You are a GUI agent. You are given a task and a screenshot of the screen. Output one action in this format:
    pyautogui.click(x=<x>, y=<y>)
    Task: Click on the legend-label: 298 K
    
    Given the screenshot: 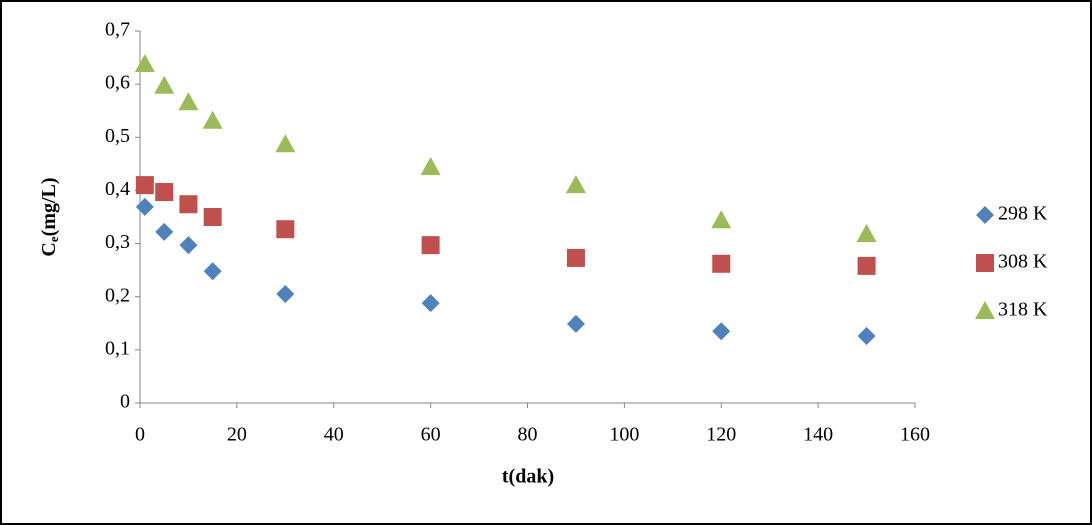 What is the action you would take?
    pyautogui.click(x=1023, y=214)
    